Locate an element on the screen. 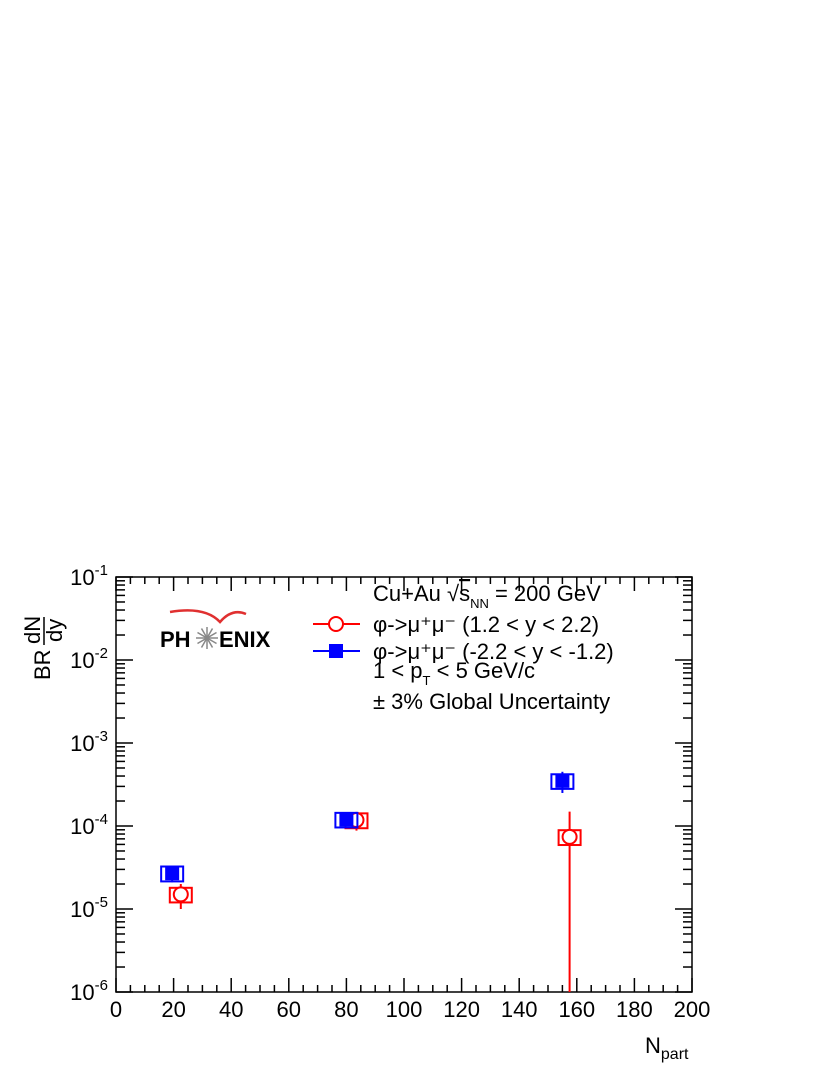  y-tick-label: 10⁻⁴ is located at coordinates (89, 825).